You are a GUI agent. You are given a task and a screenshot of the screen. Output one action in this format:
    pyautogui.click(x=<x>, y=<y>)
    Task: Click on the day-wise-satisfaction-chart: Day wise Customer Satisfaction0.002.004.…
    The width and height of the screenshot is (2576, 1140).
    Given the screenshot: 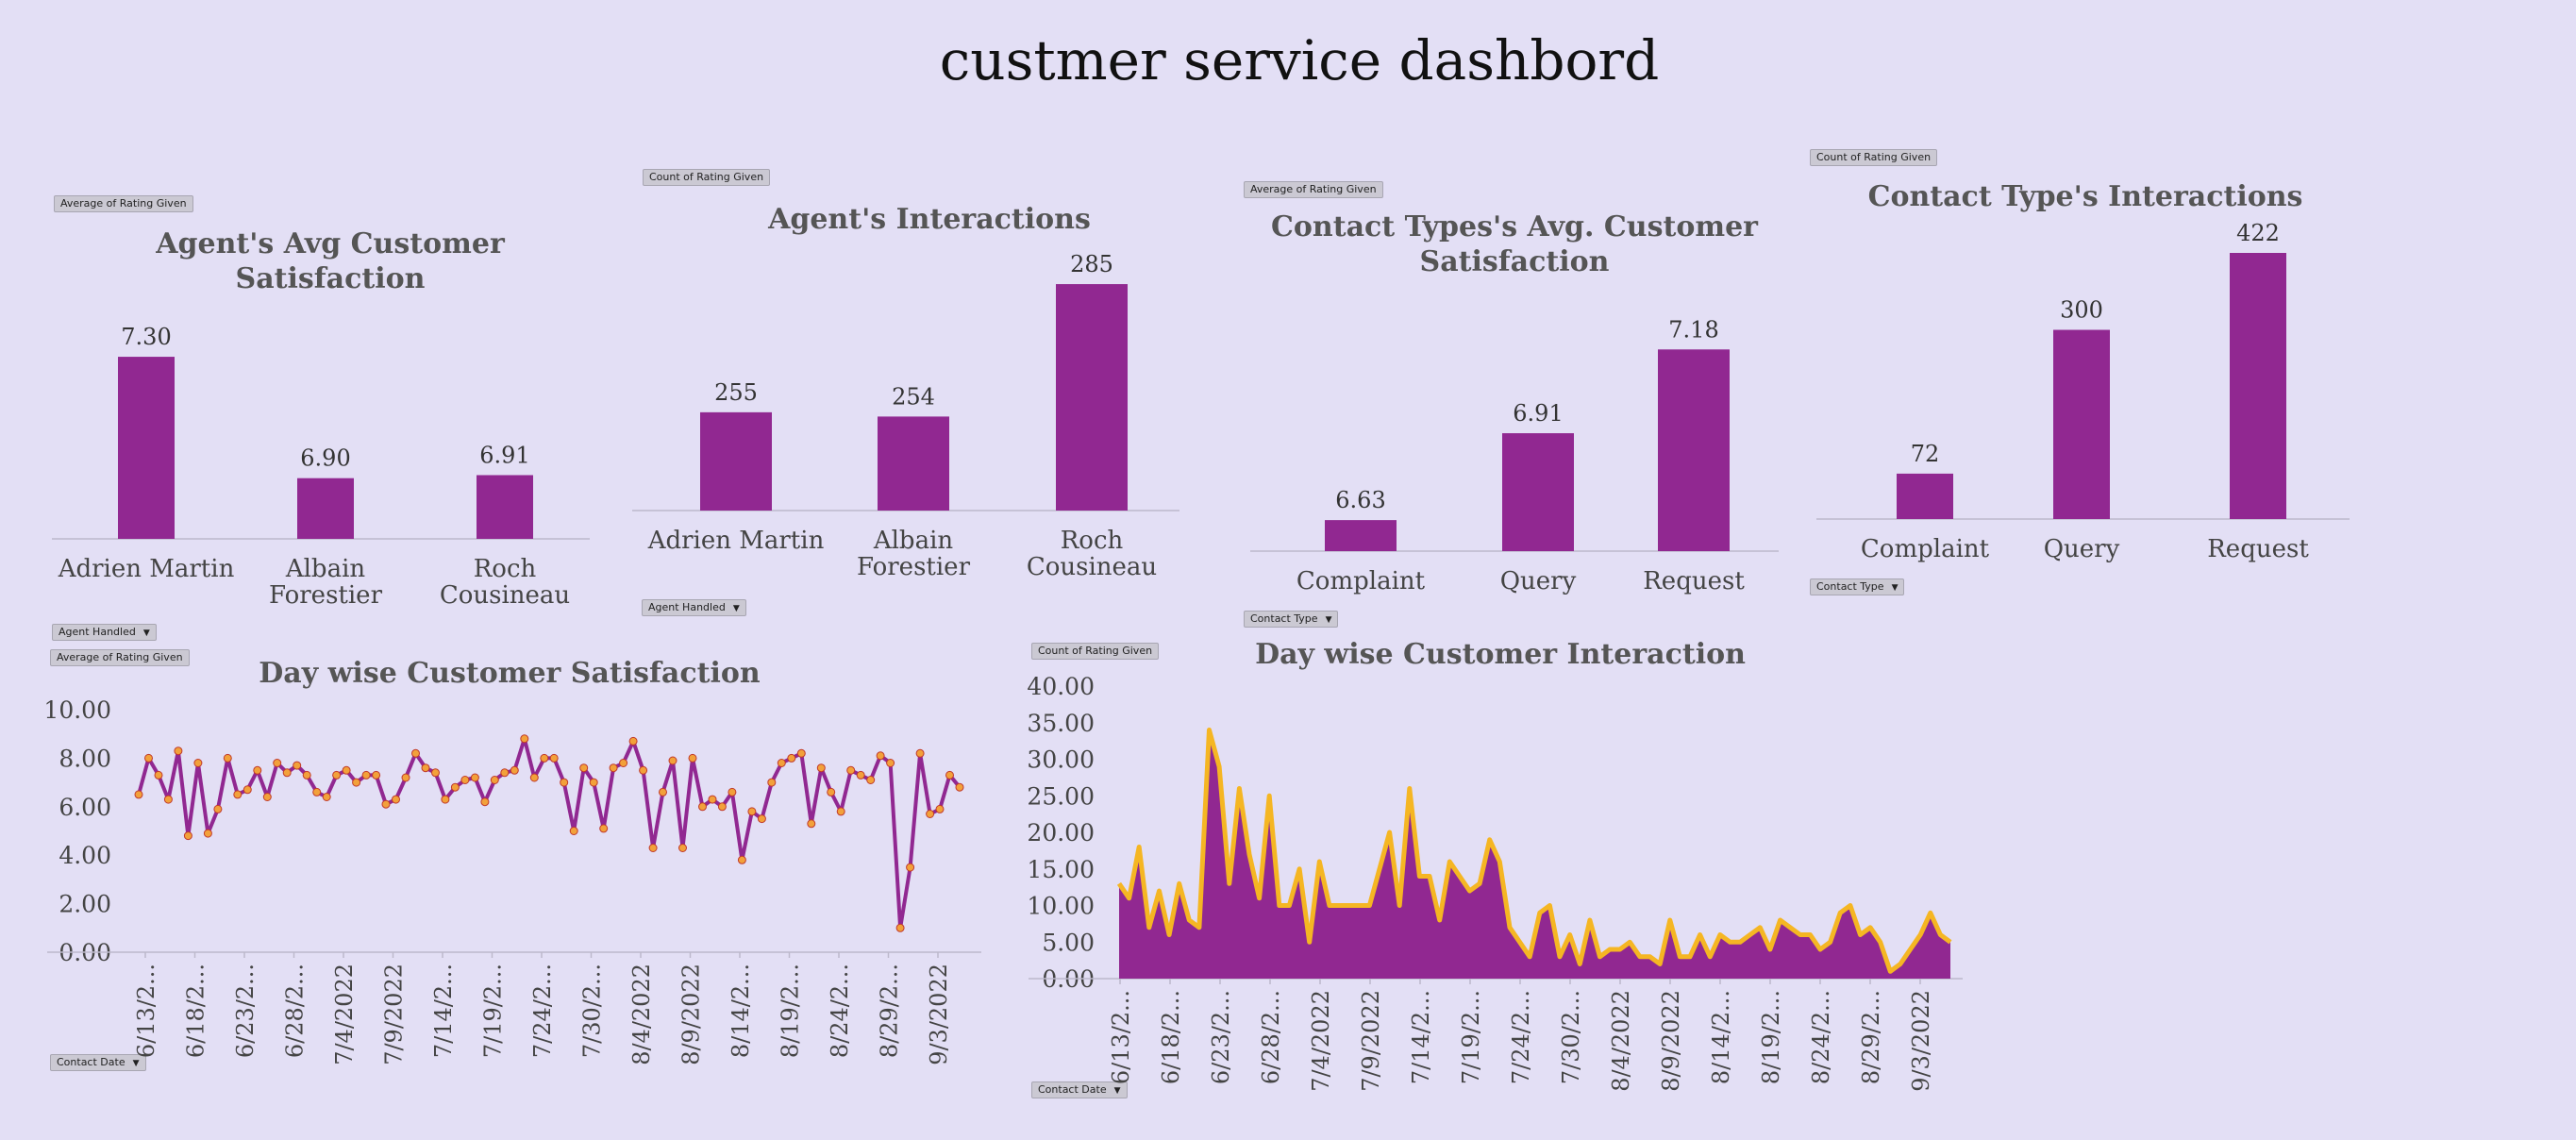 What is the action you would take?
    pyautogui.click(x=512, y=861)
    